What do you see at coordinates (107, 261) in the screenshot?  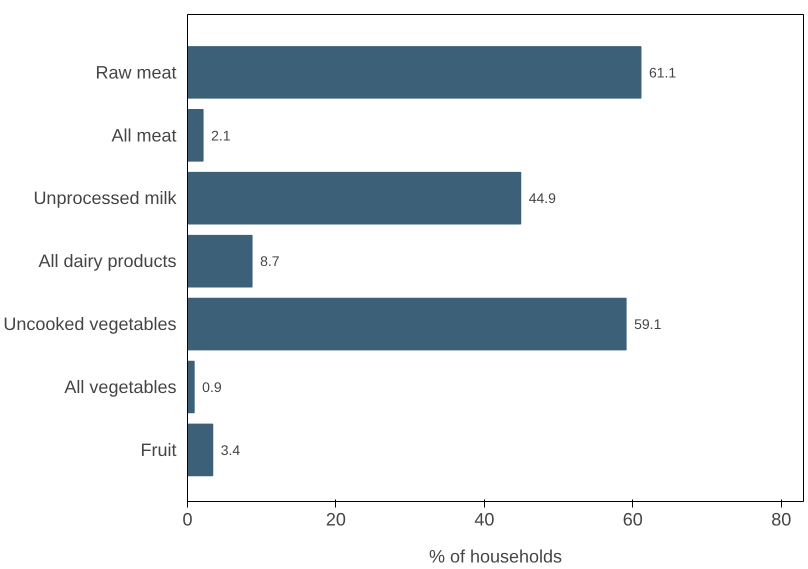 I see `y-tick-label: All dairy products` at bounding box center [107, 261].